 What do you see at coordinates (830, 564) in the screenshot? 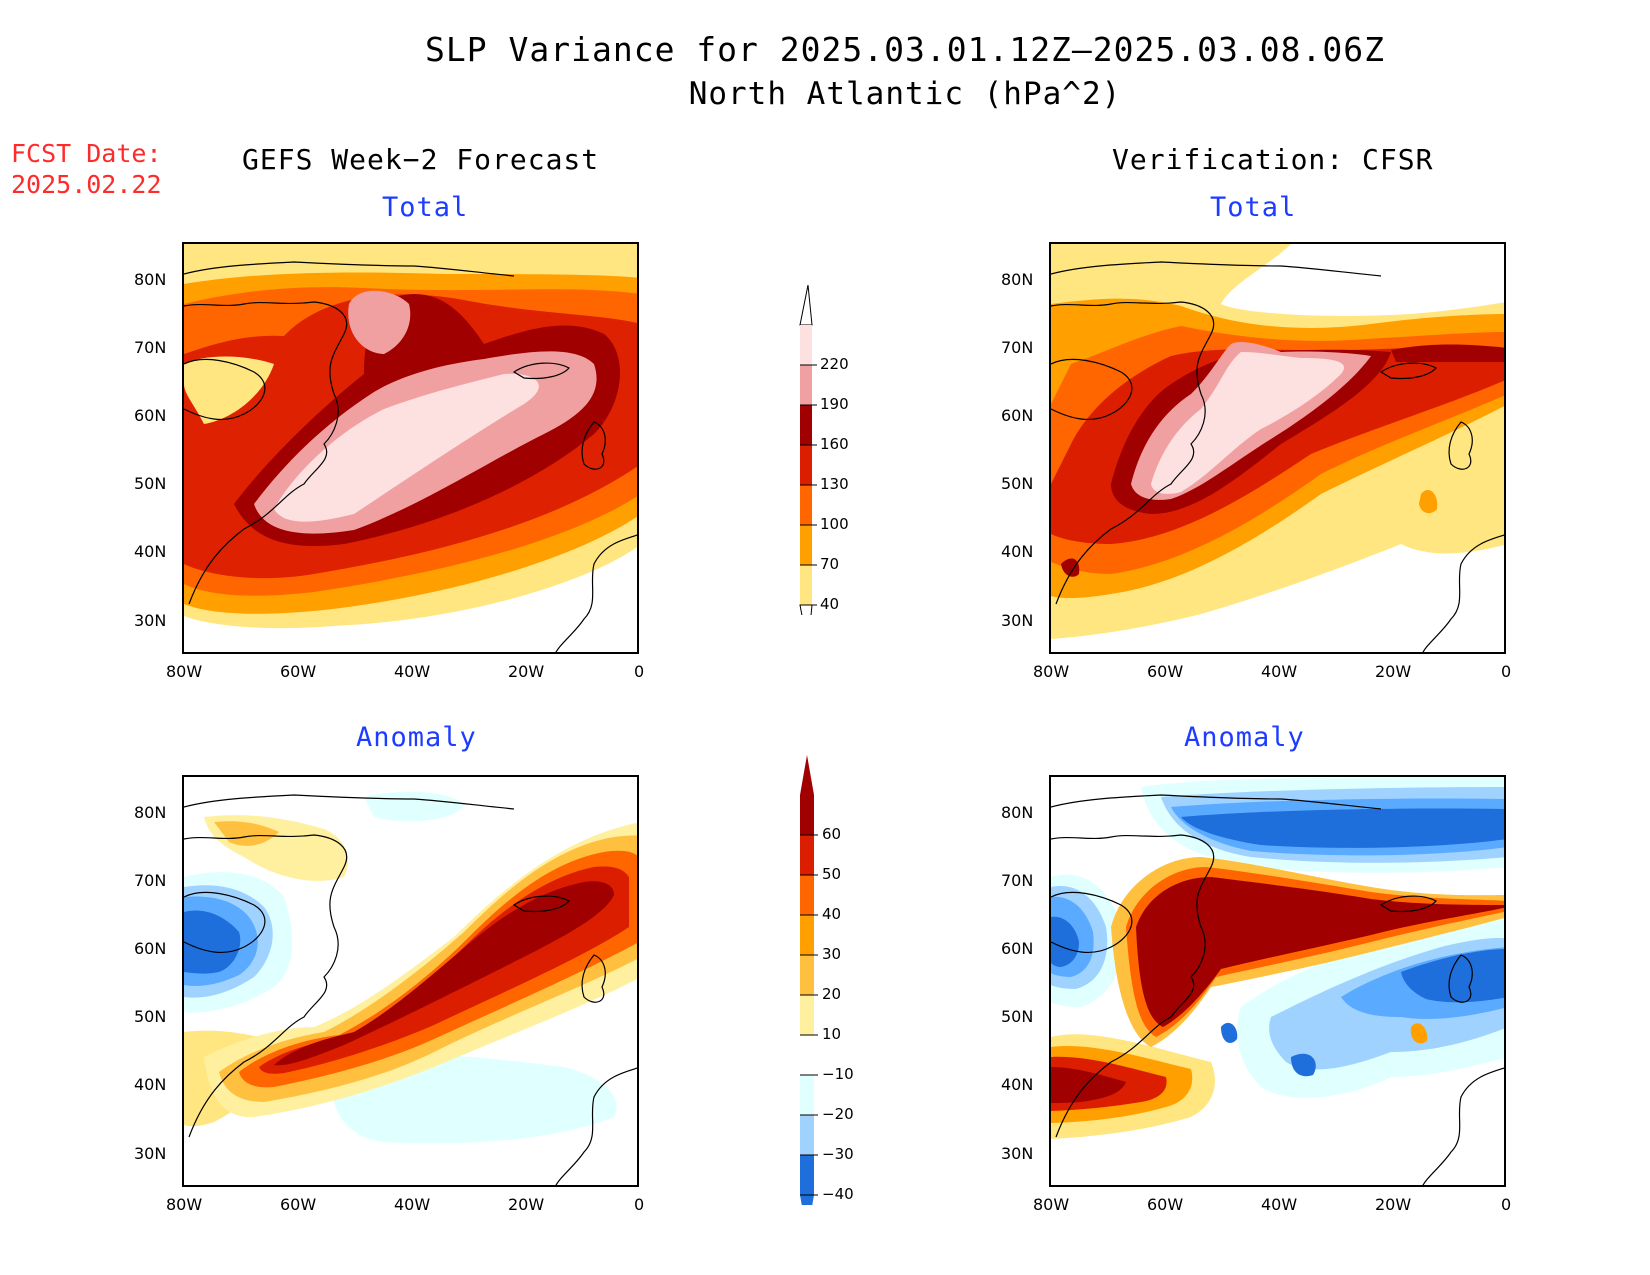
I see `colorbar-level-label: 70` at bounding box center [830, 564].